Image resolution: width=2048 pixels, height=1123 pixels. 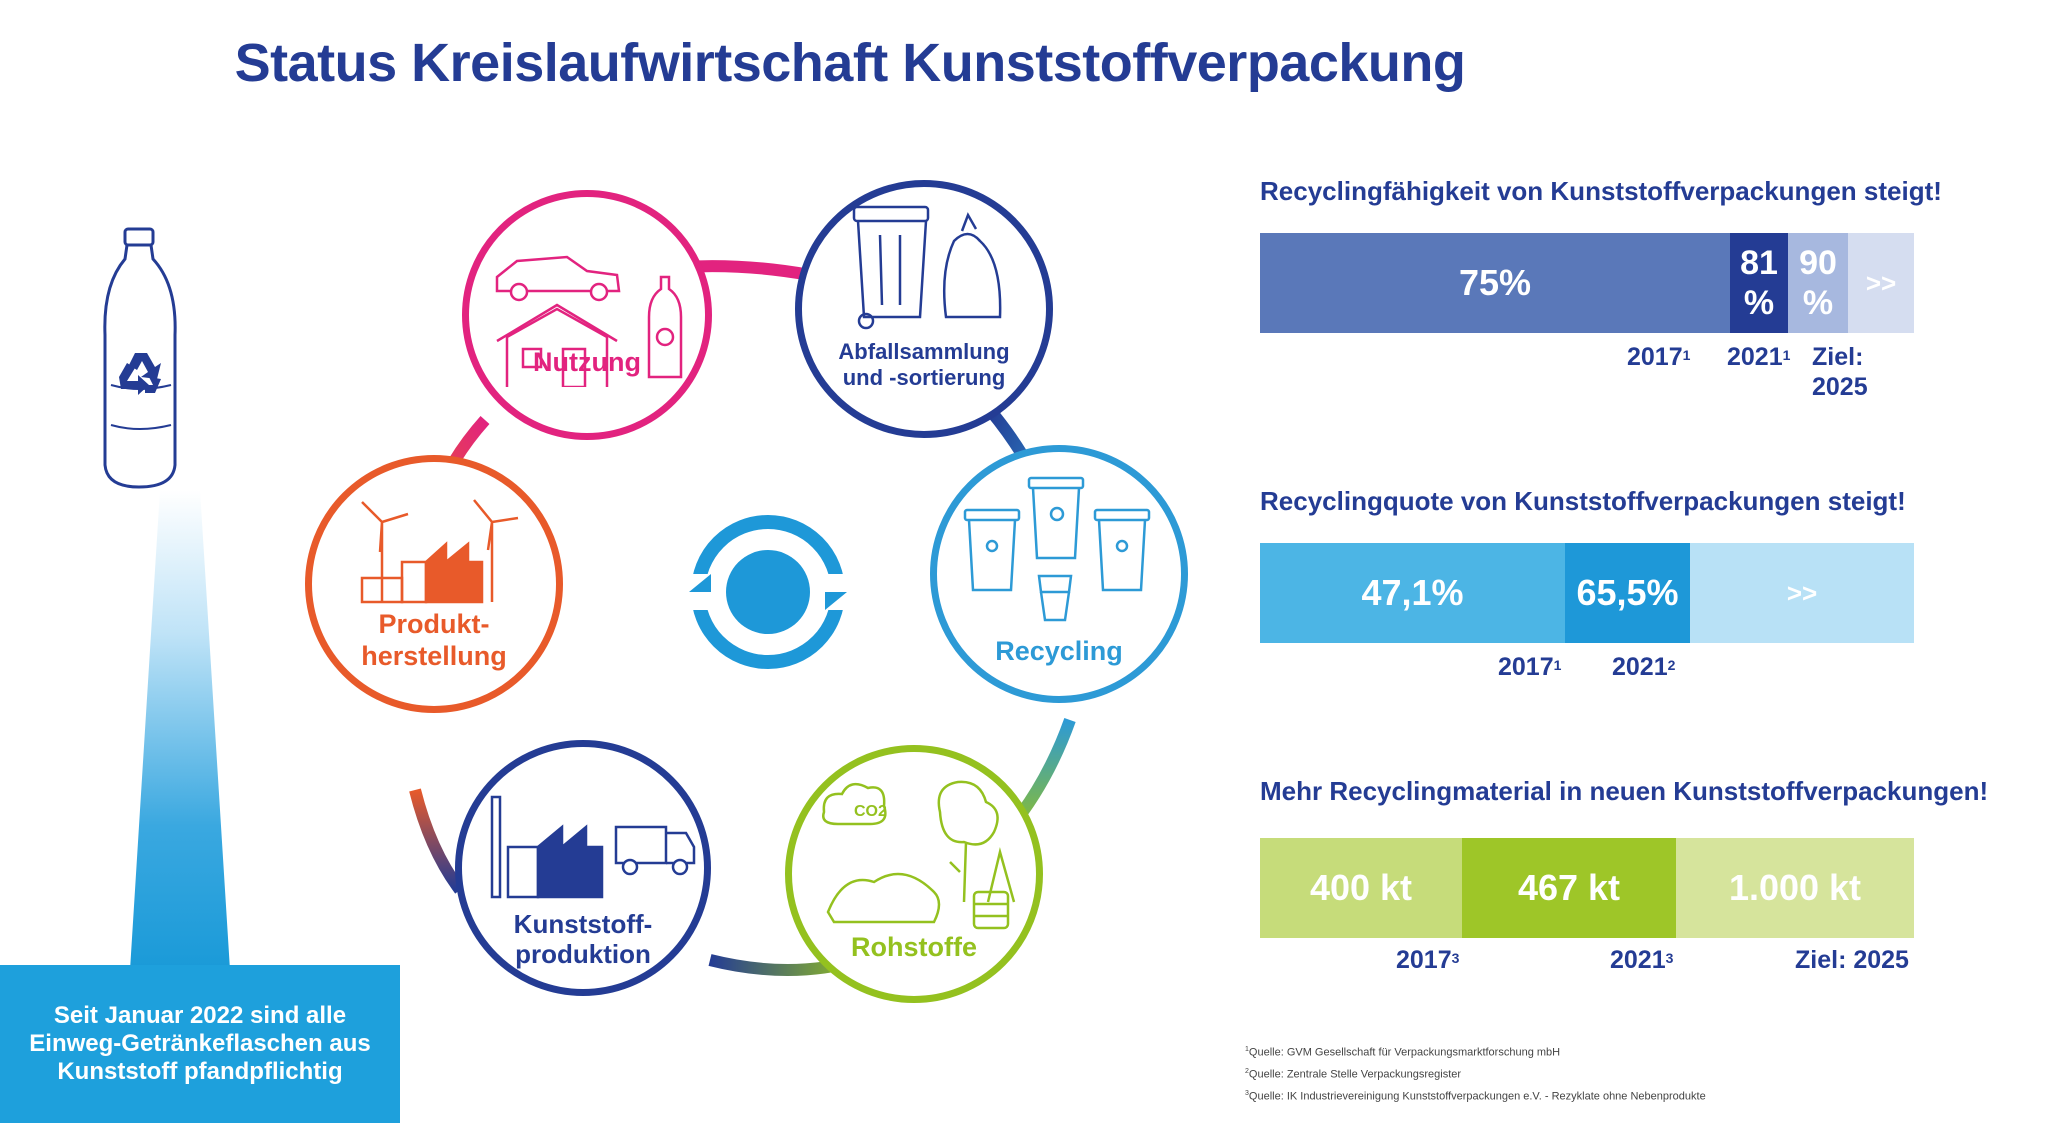 What do you see at coordinates (434, 656) in the screenshot?
I see `node-label-produktherstellung-2: herstellung` at bounding box center [434, 656].